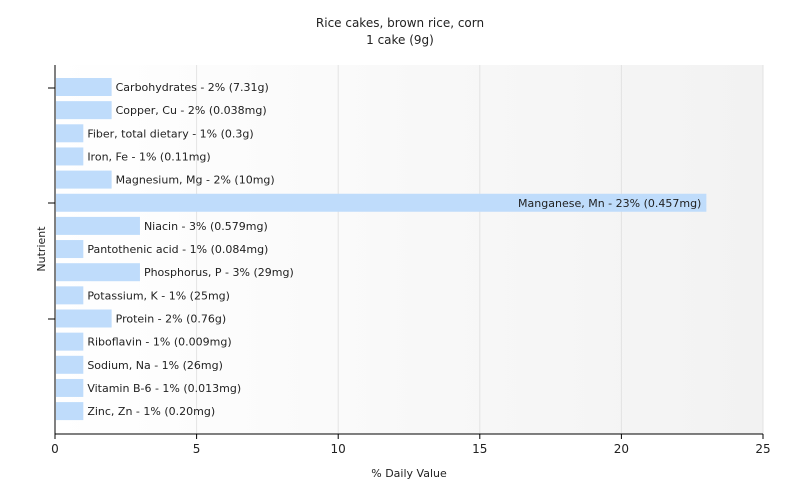 This screenshot has height=500, width=800. What do you see at coordinates (195, 180) in the screenshot?
I see `bar-label-4: Magnesium, Mg - 2% (10mg)` at bounding box center [195, 180].